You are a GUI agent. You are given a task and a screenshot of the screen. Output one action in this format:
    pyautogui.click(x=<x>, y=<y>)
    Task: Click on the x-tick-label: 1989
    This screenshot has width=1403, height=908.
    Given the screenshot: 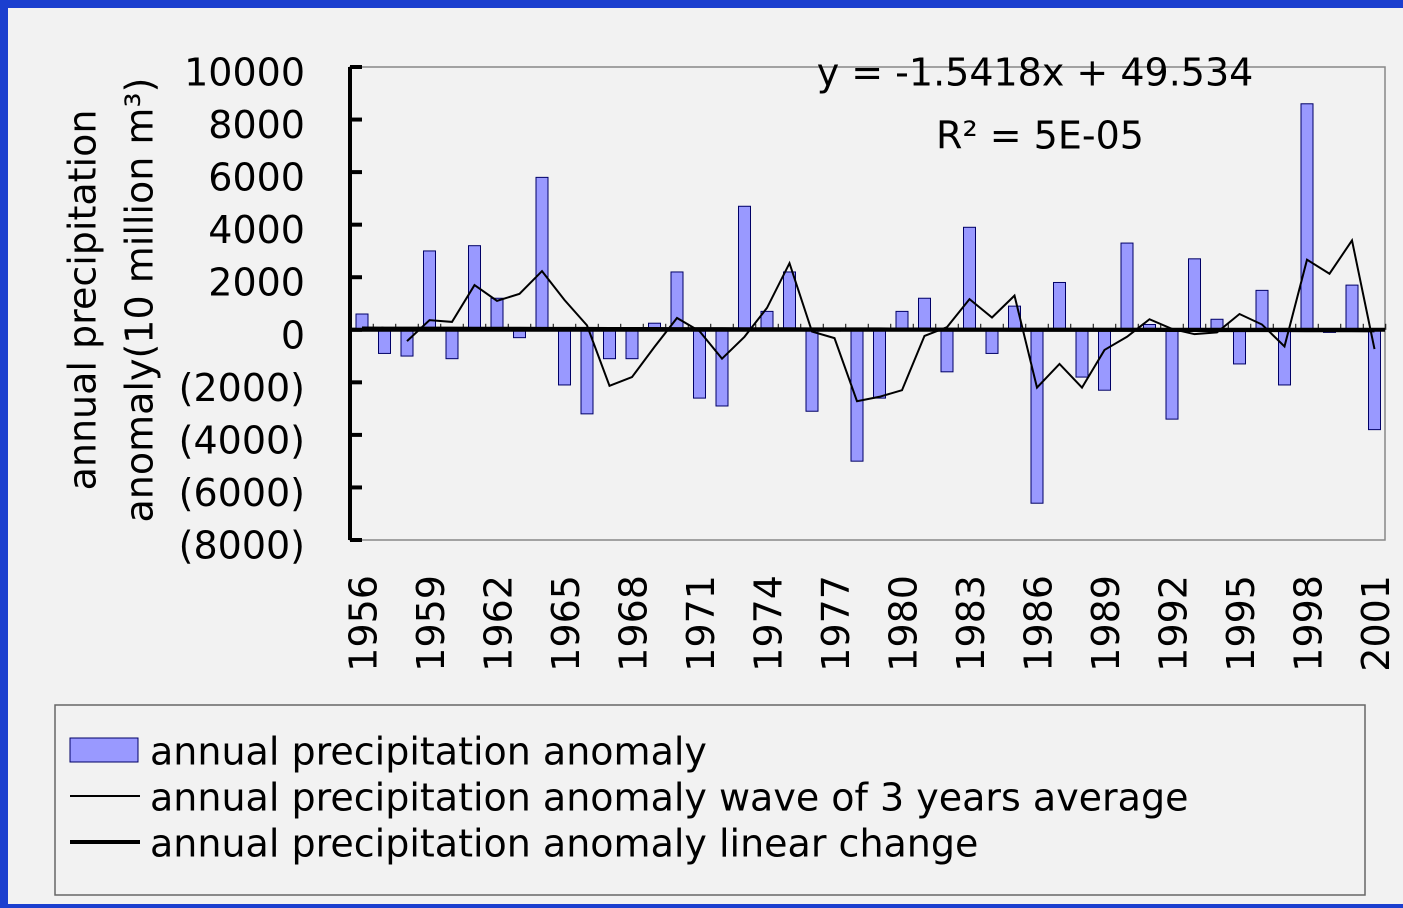 What is the action you would take?
    pyautogui.click(x=1106, y=623)
    